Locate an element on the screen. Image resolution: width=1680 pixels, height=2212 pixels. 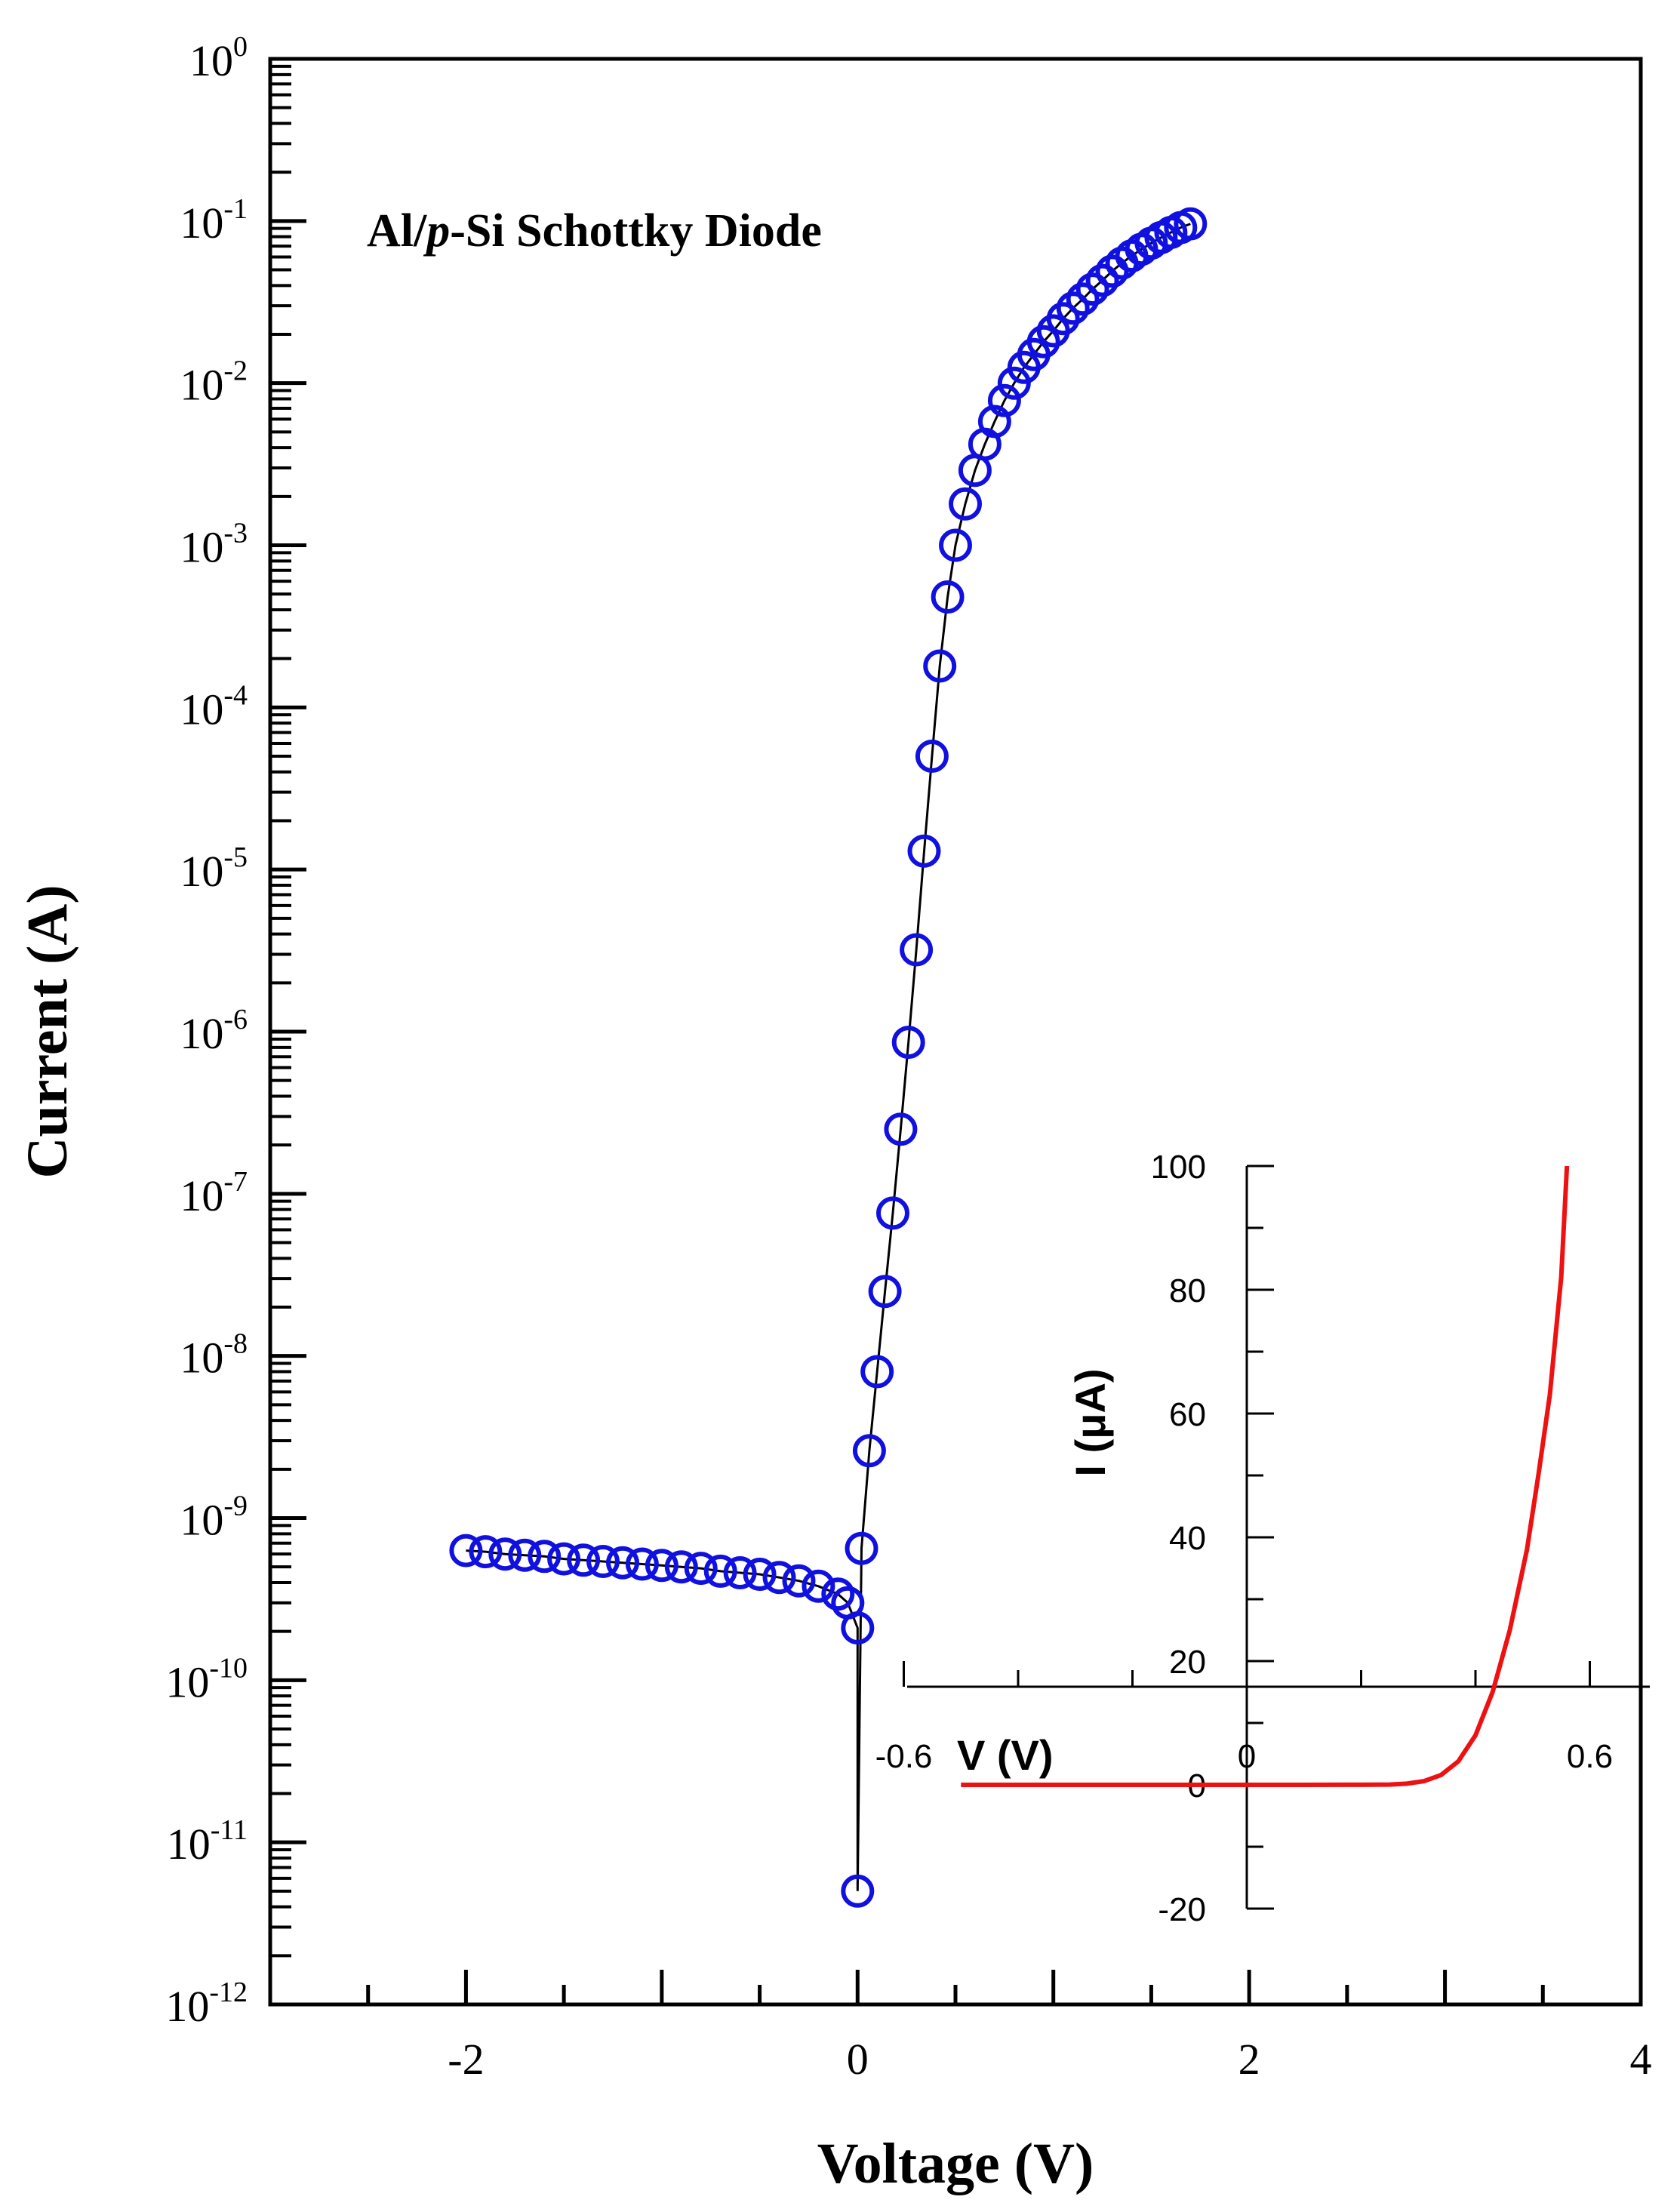
y-tick-label: 10⁻⁷ is located at coordinates (214, 1193).